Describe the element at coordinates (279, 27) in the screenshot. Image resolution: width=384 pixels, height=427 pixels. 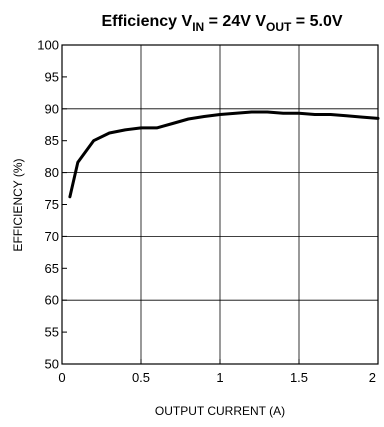
I see `chart-title-sub-out: OUT` at that location.